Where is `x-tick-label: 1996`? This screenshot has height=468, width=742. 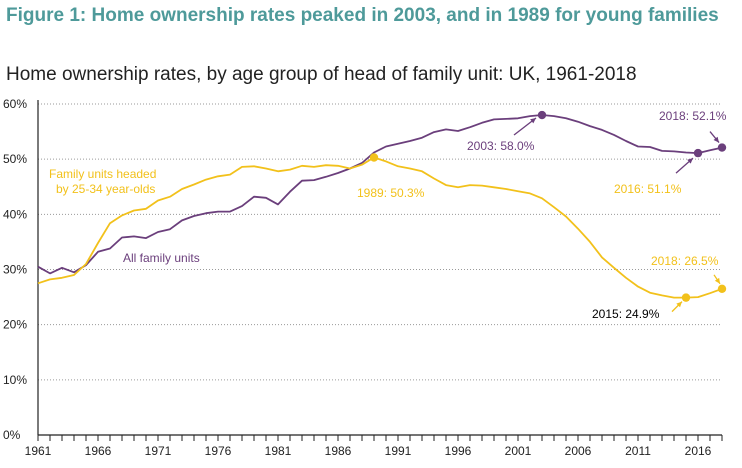 x-tick-label: 1996 is located at coordinates (458, 451).